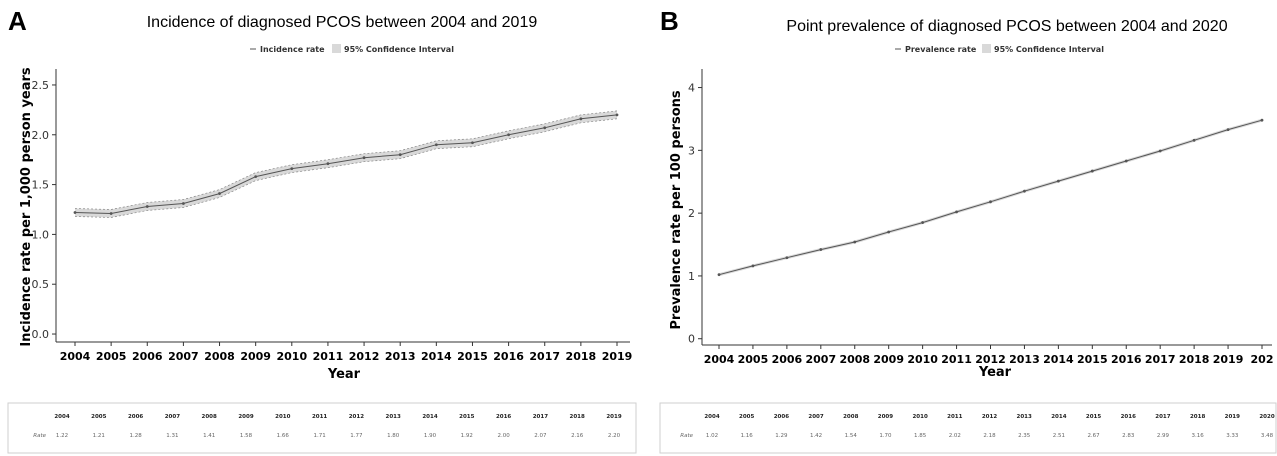 The width and height of the screenshot is (1277, 456). I want to click on table-value-cell: 1.80, so click(393, 436).